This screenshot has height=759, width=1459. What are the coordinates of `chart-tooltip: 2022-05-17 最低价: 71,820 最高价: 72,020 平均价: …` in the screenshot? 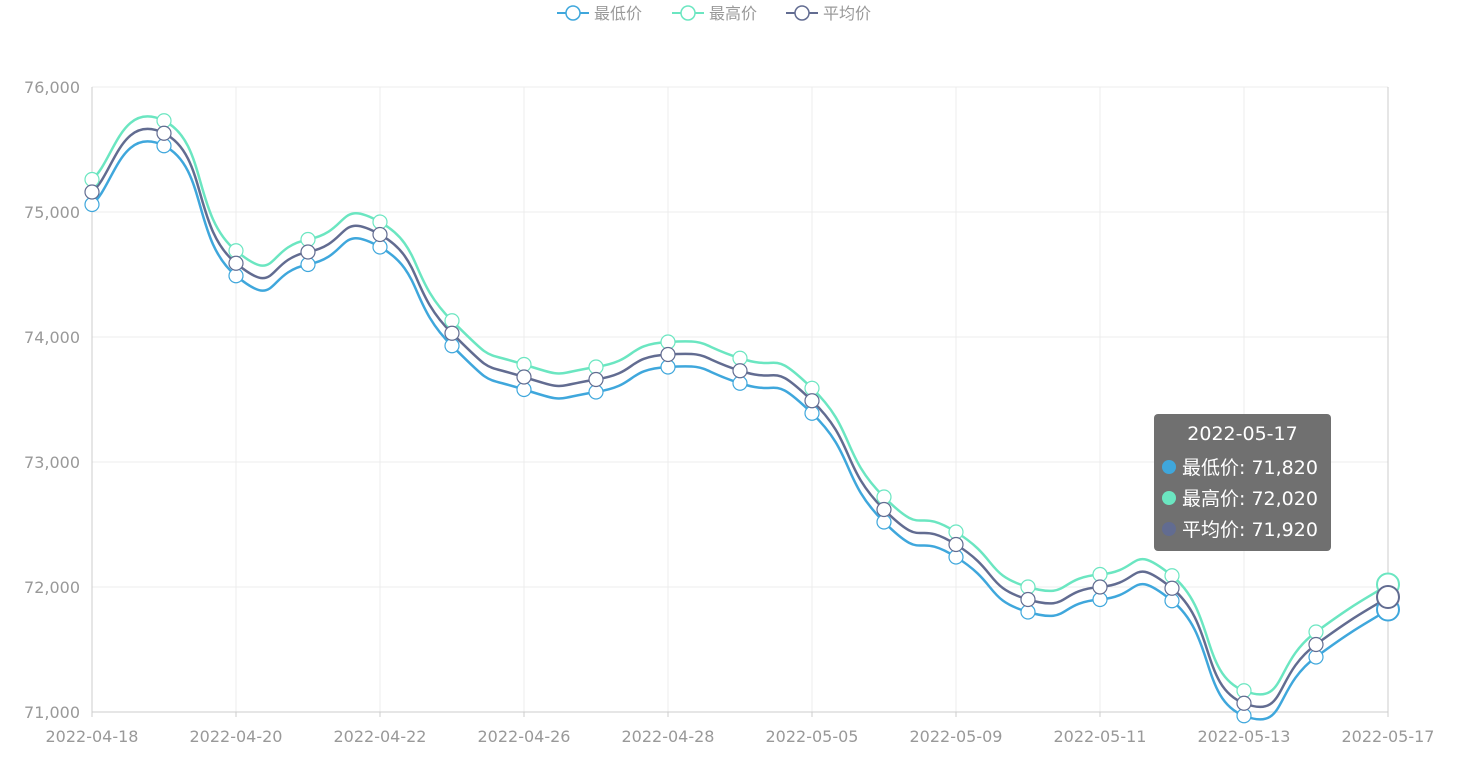 It's located at (1242, 482).